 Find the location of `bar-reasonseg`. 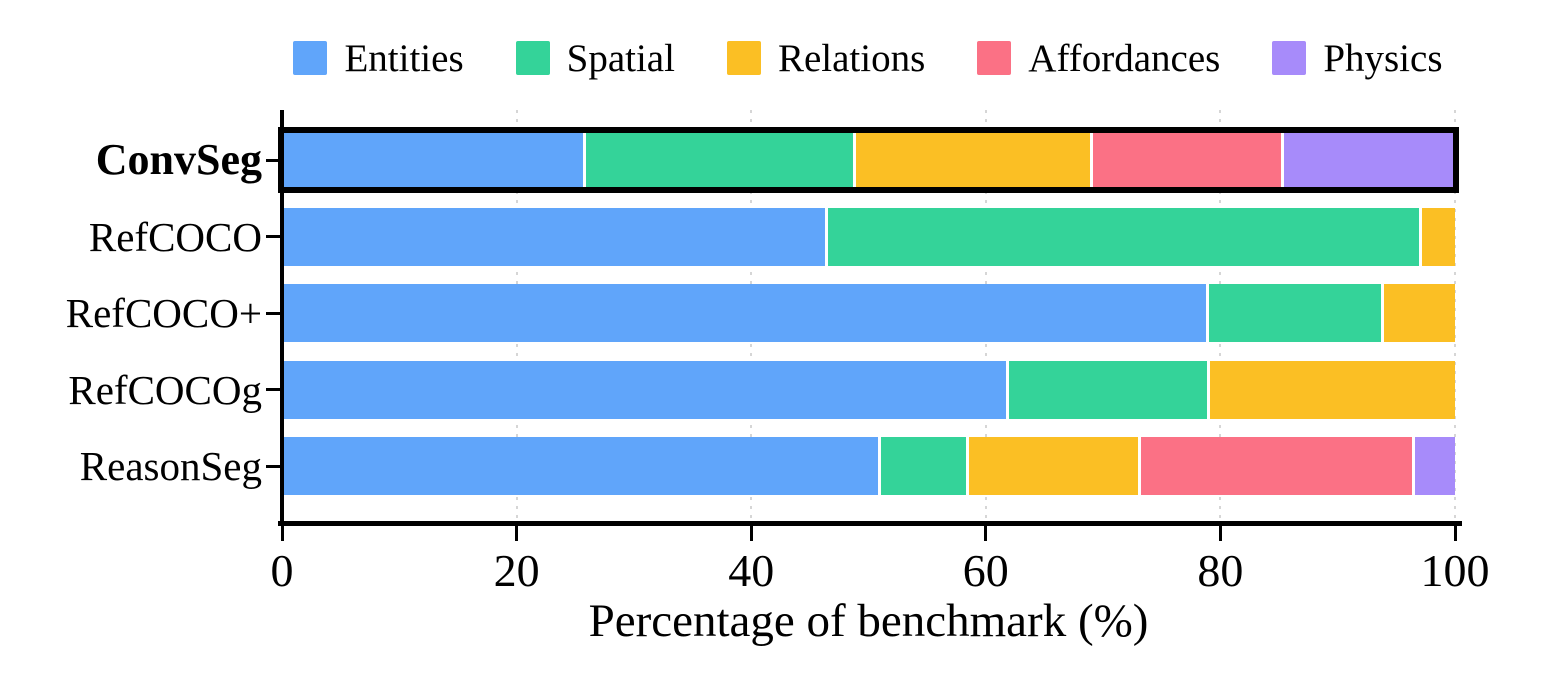

bar-reasonseg is located at coordinates (868, 466).